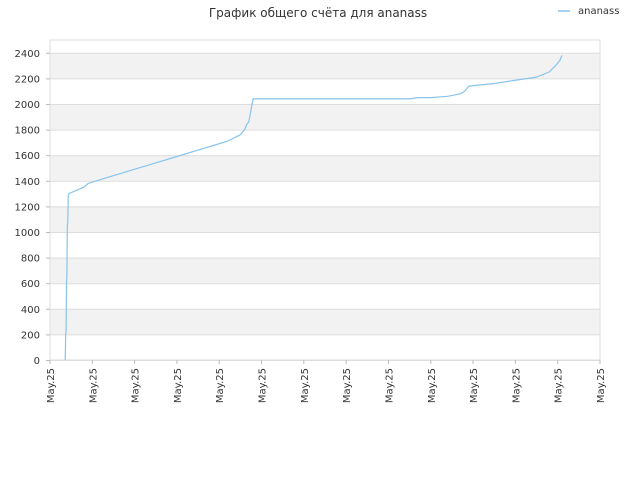 The height and width of the screenshot is (480, 640). What do you see at coordinates (27, 233) in the screenshot?
I see `y-tick-label: 1000` at bounding box center [27, 233].